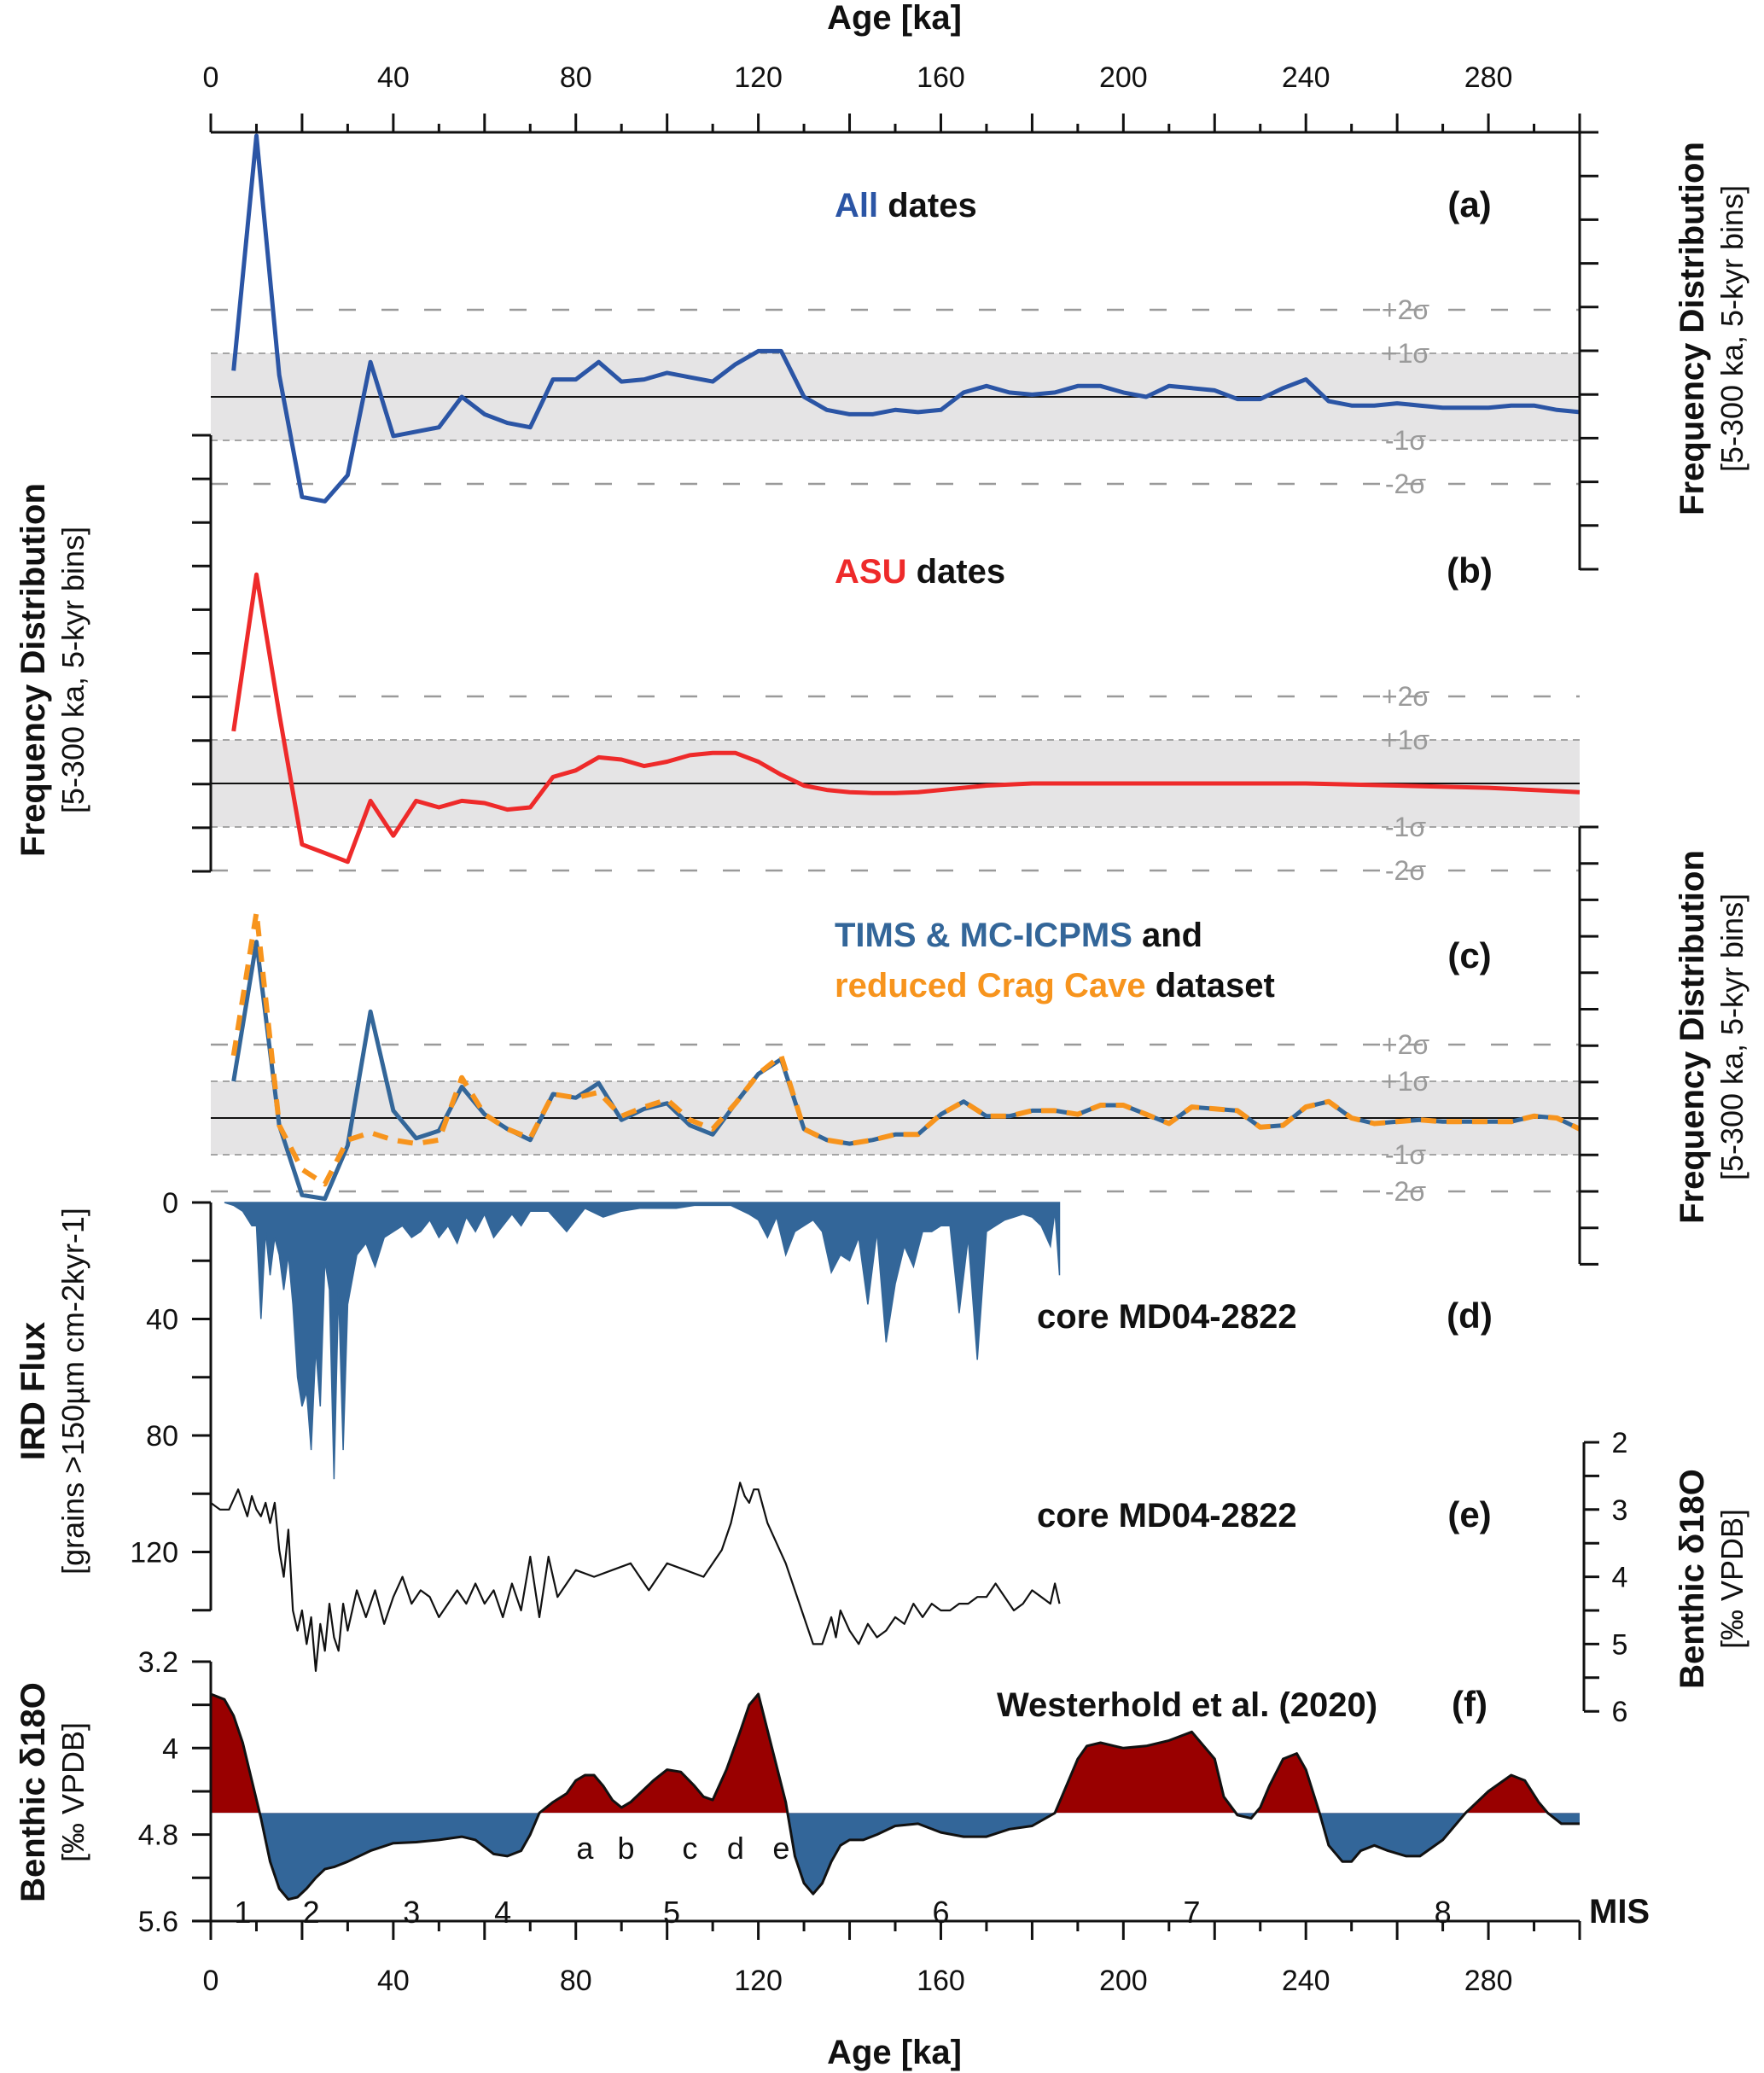 The image size is (1764, 2073). Describe the element at coordinates (1405, 740) in the screenshot. I see `sigma-label-b: +1σ` at that location.